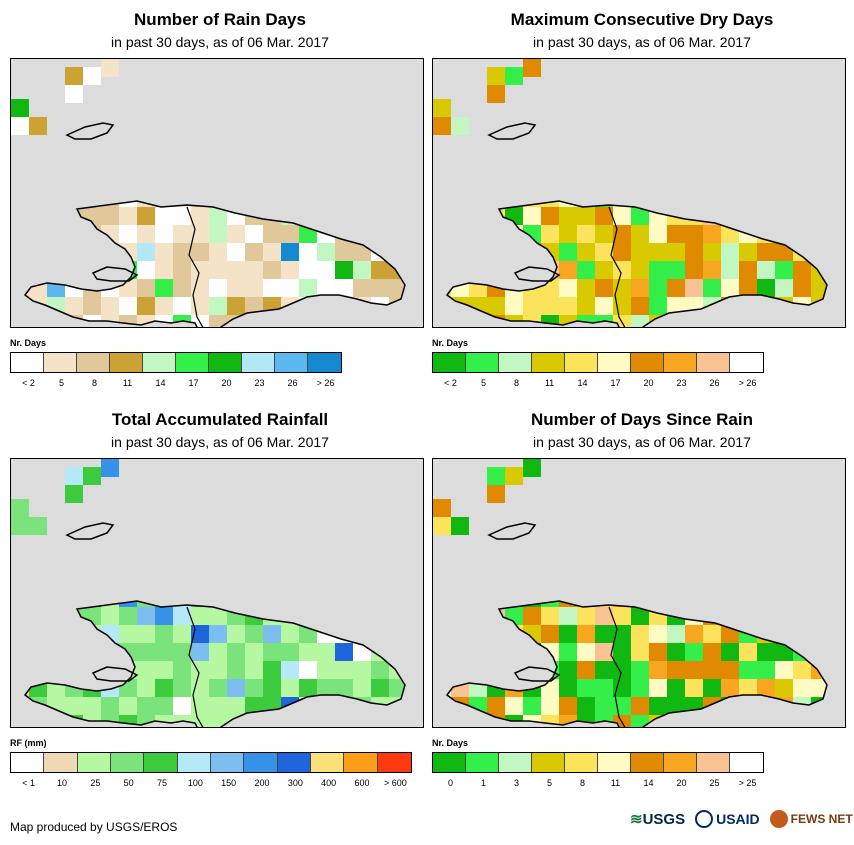 This screenshot has height=845, width=854. What do you see at coordinates (224, 264) in the screenshot?
I see `rainfall-grid` at bounding box center [224, 264].